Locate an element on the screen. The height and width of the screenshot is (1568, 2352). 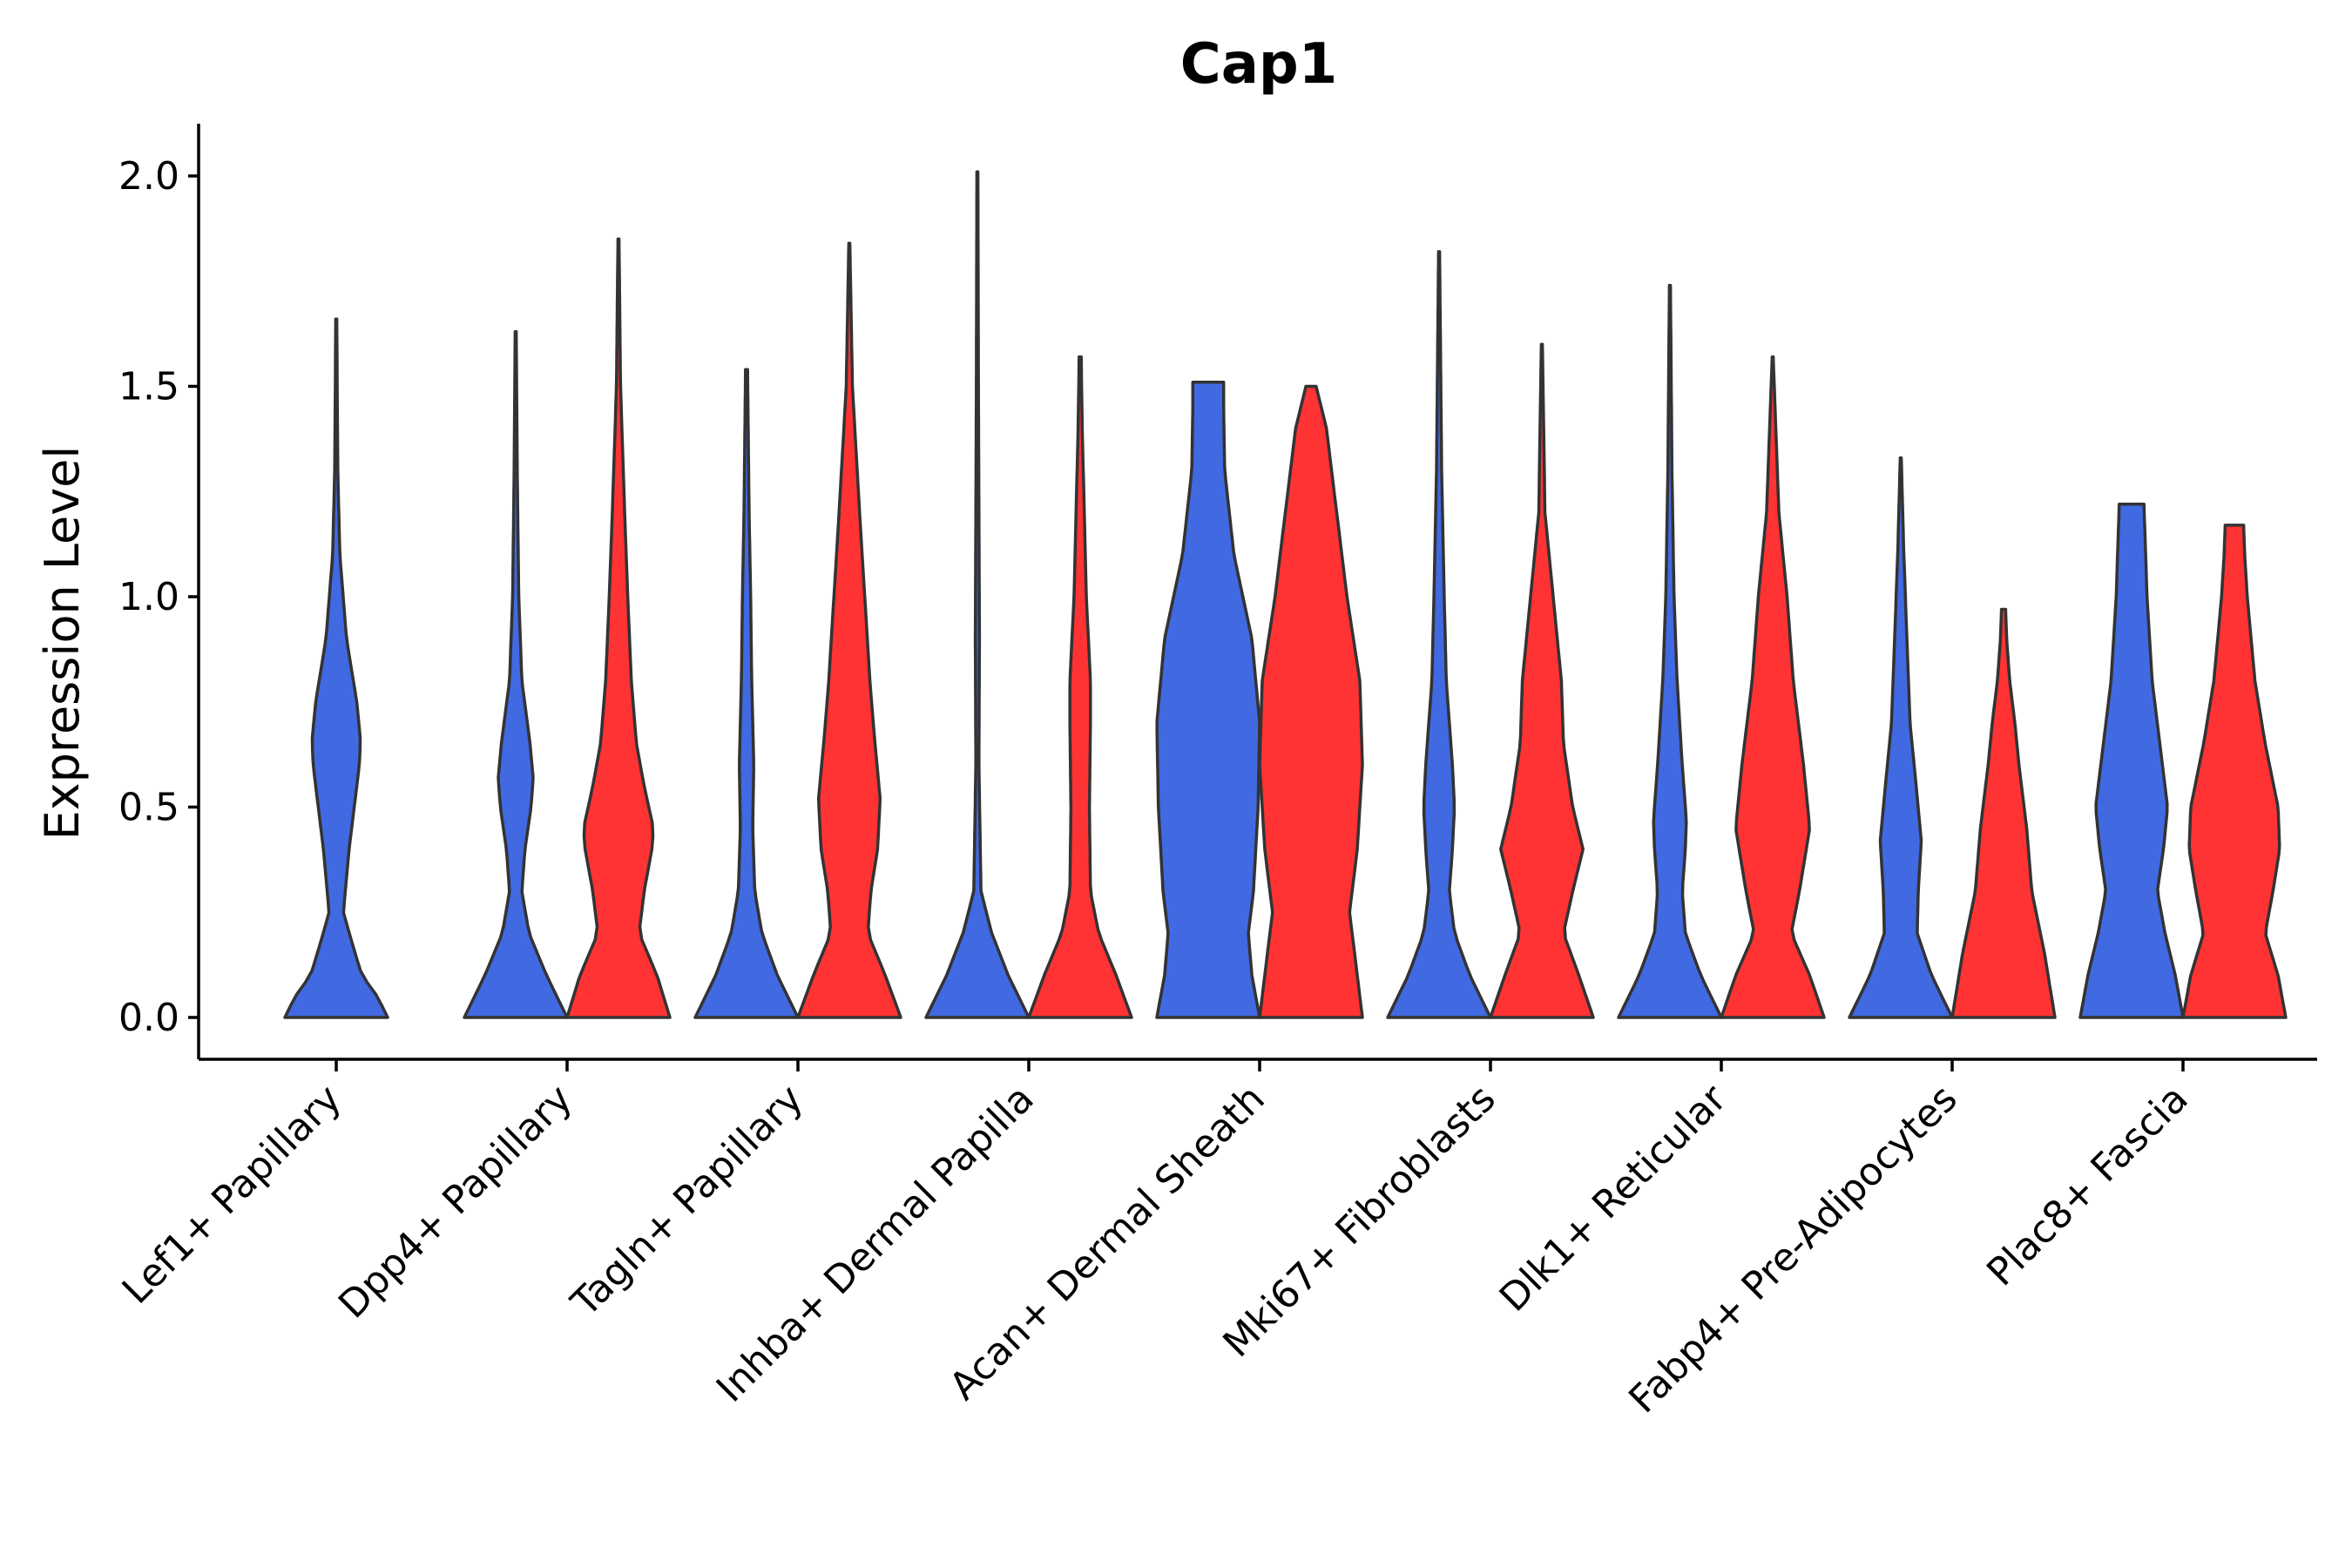
x-tick-label: Lef1+ Papillary is located at coordinates (232, 1195).